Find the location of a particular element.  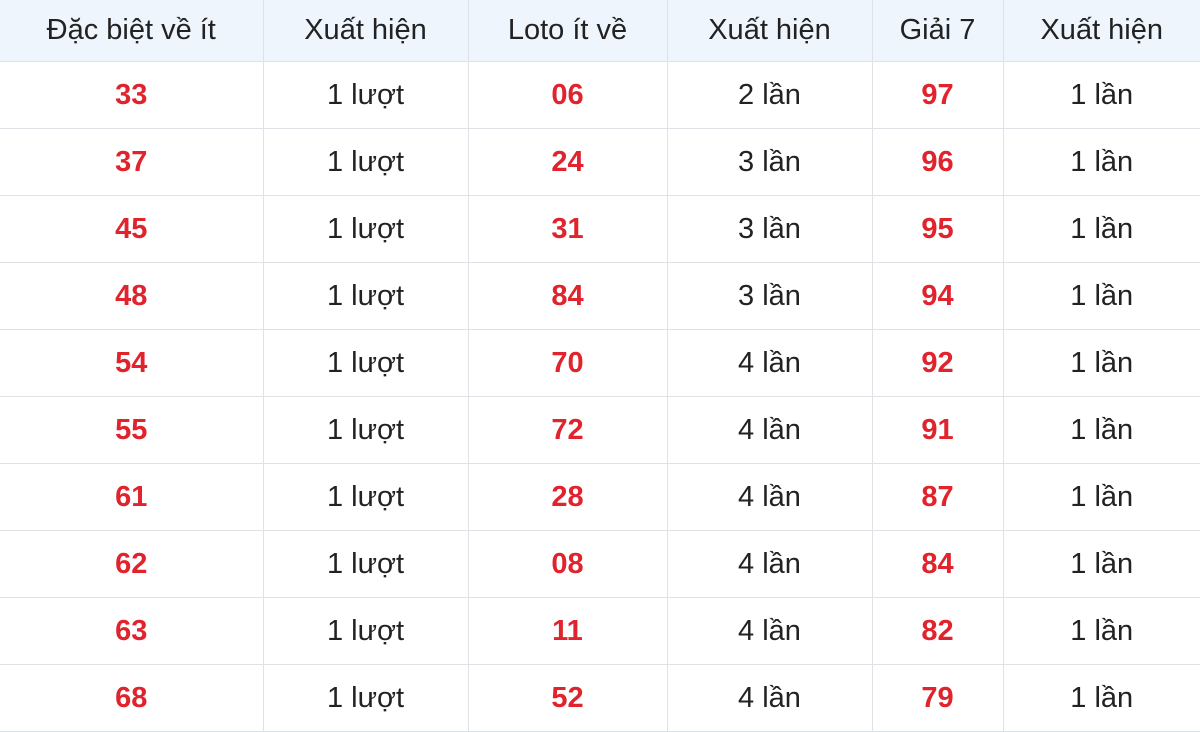

special-number: 55 is located at coordinates (132, 430).